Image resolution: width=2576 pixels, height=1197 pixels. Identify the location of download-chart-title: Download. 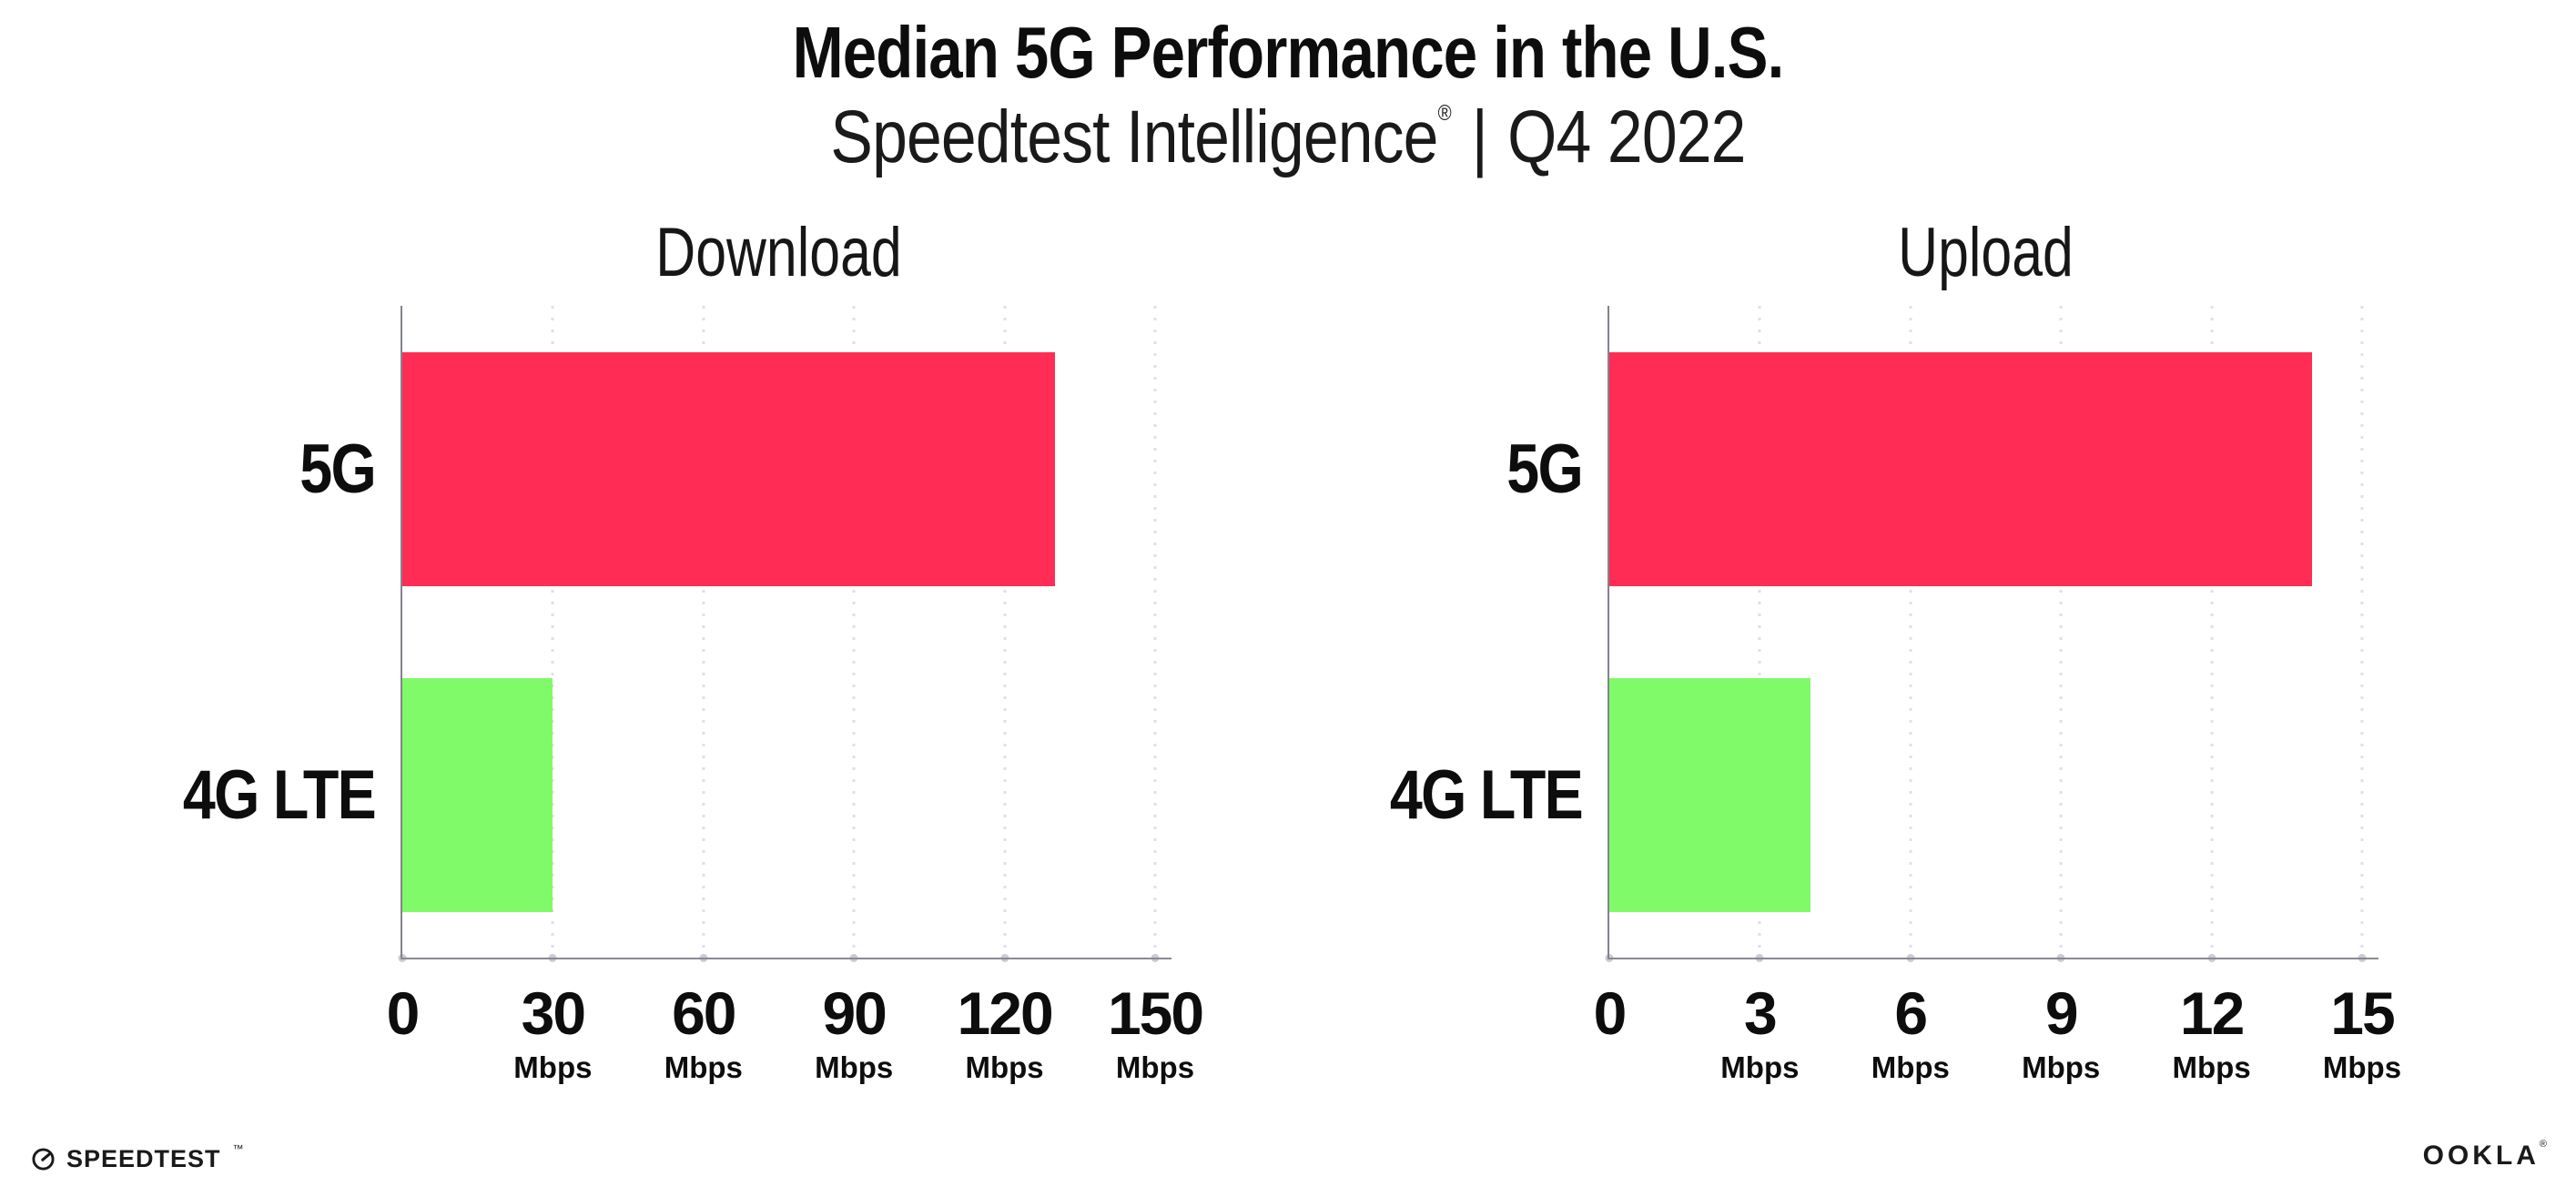
(778, 253).